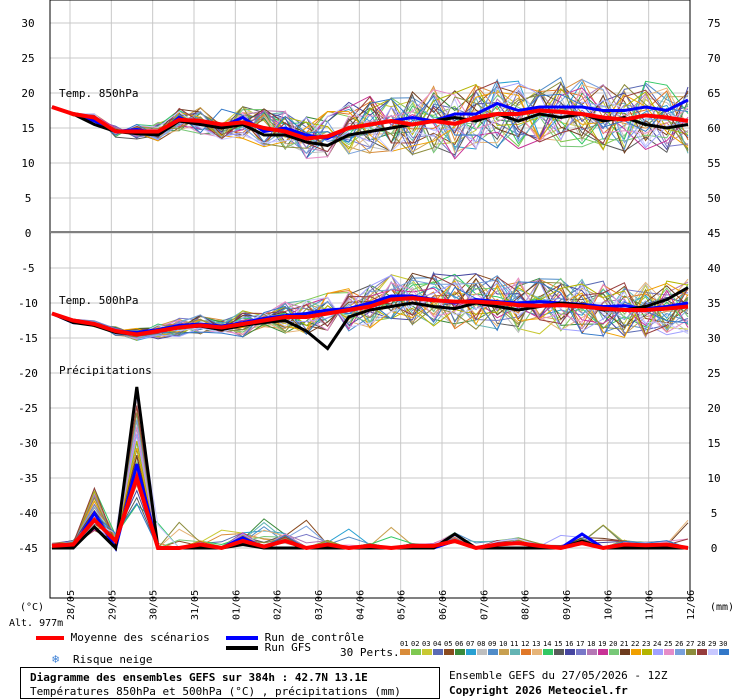  What do you see at coordinates (28, 408) in the screenshot?
I see `y-left-tick-label: -25` at bounding box center [28, 408].